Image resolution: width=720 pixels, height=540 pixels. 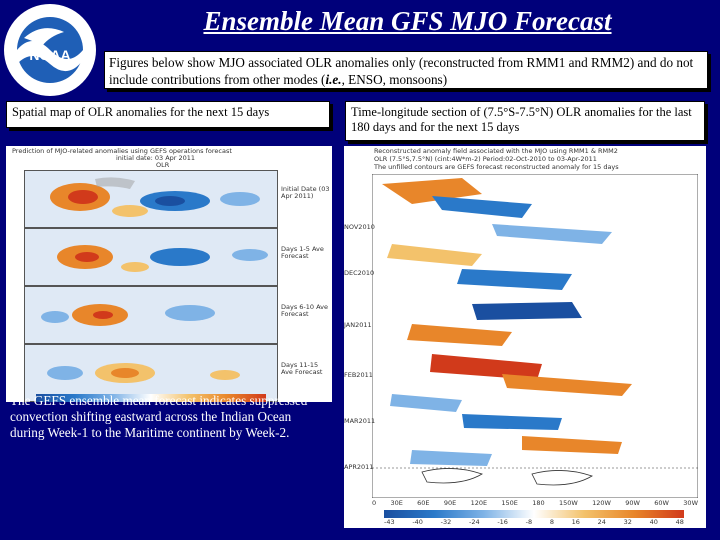 What do you see at coordinates (446, 522) in the screenshot?
I see `colorbar-label: -32` at bounding box center [446, 522].